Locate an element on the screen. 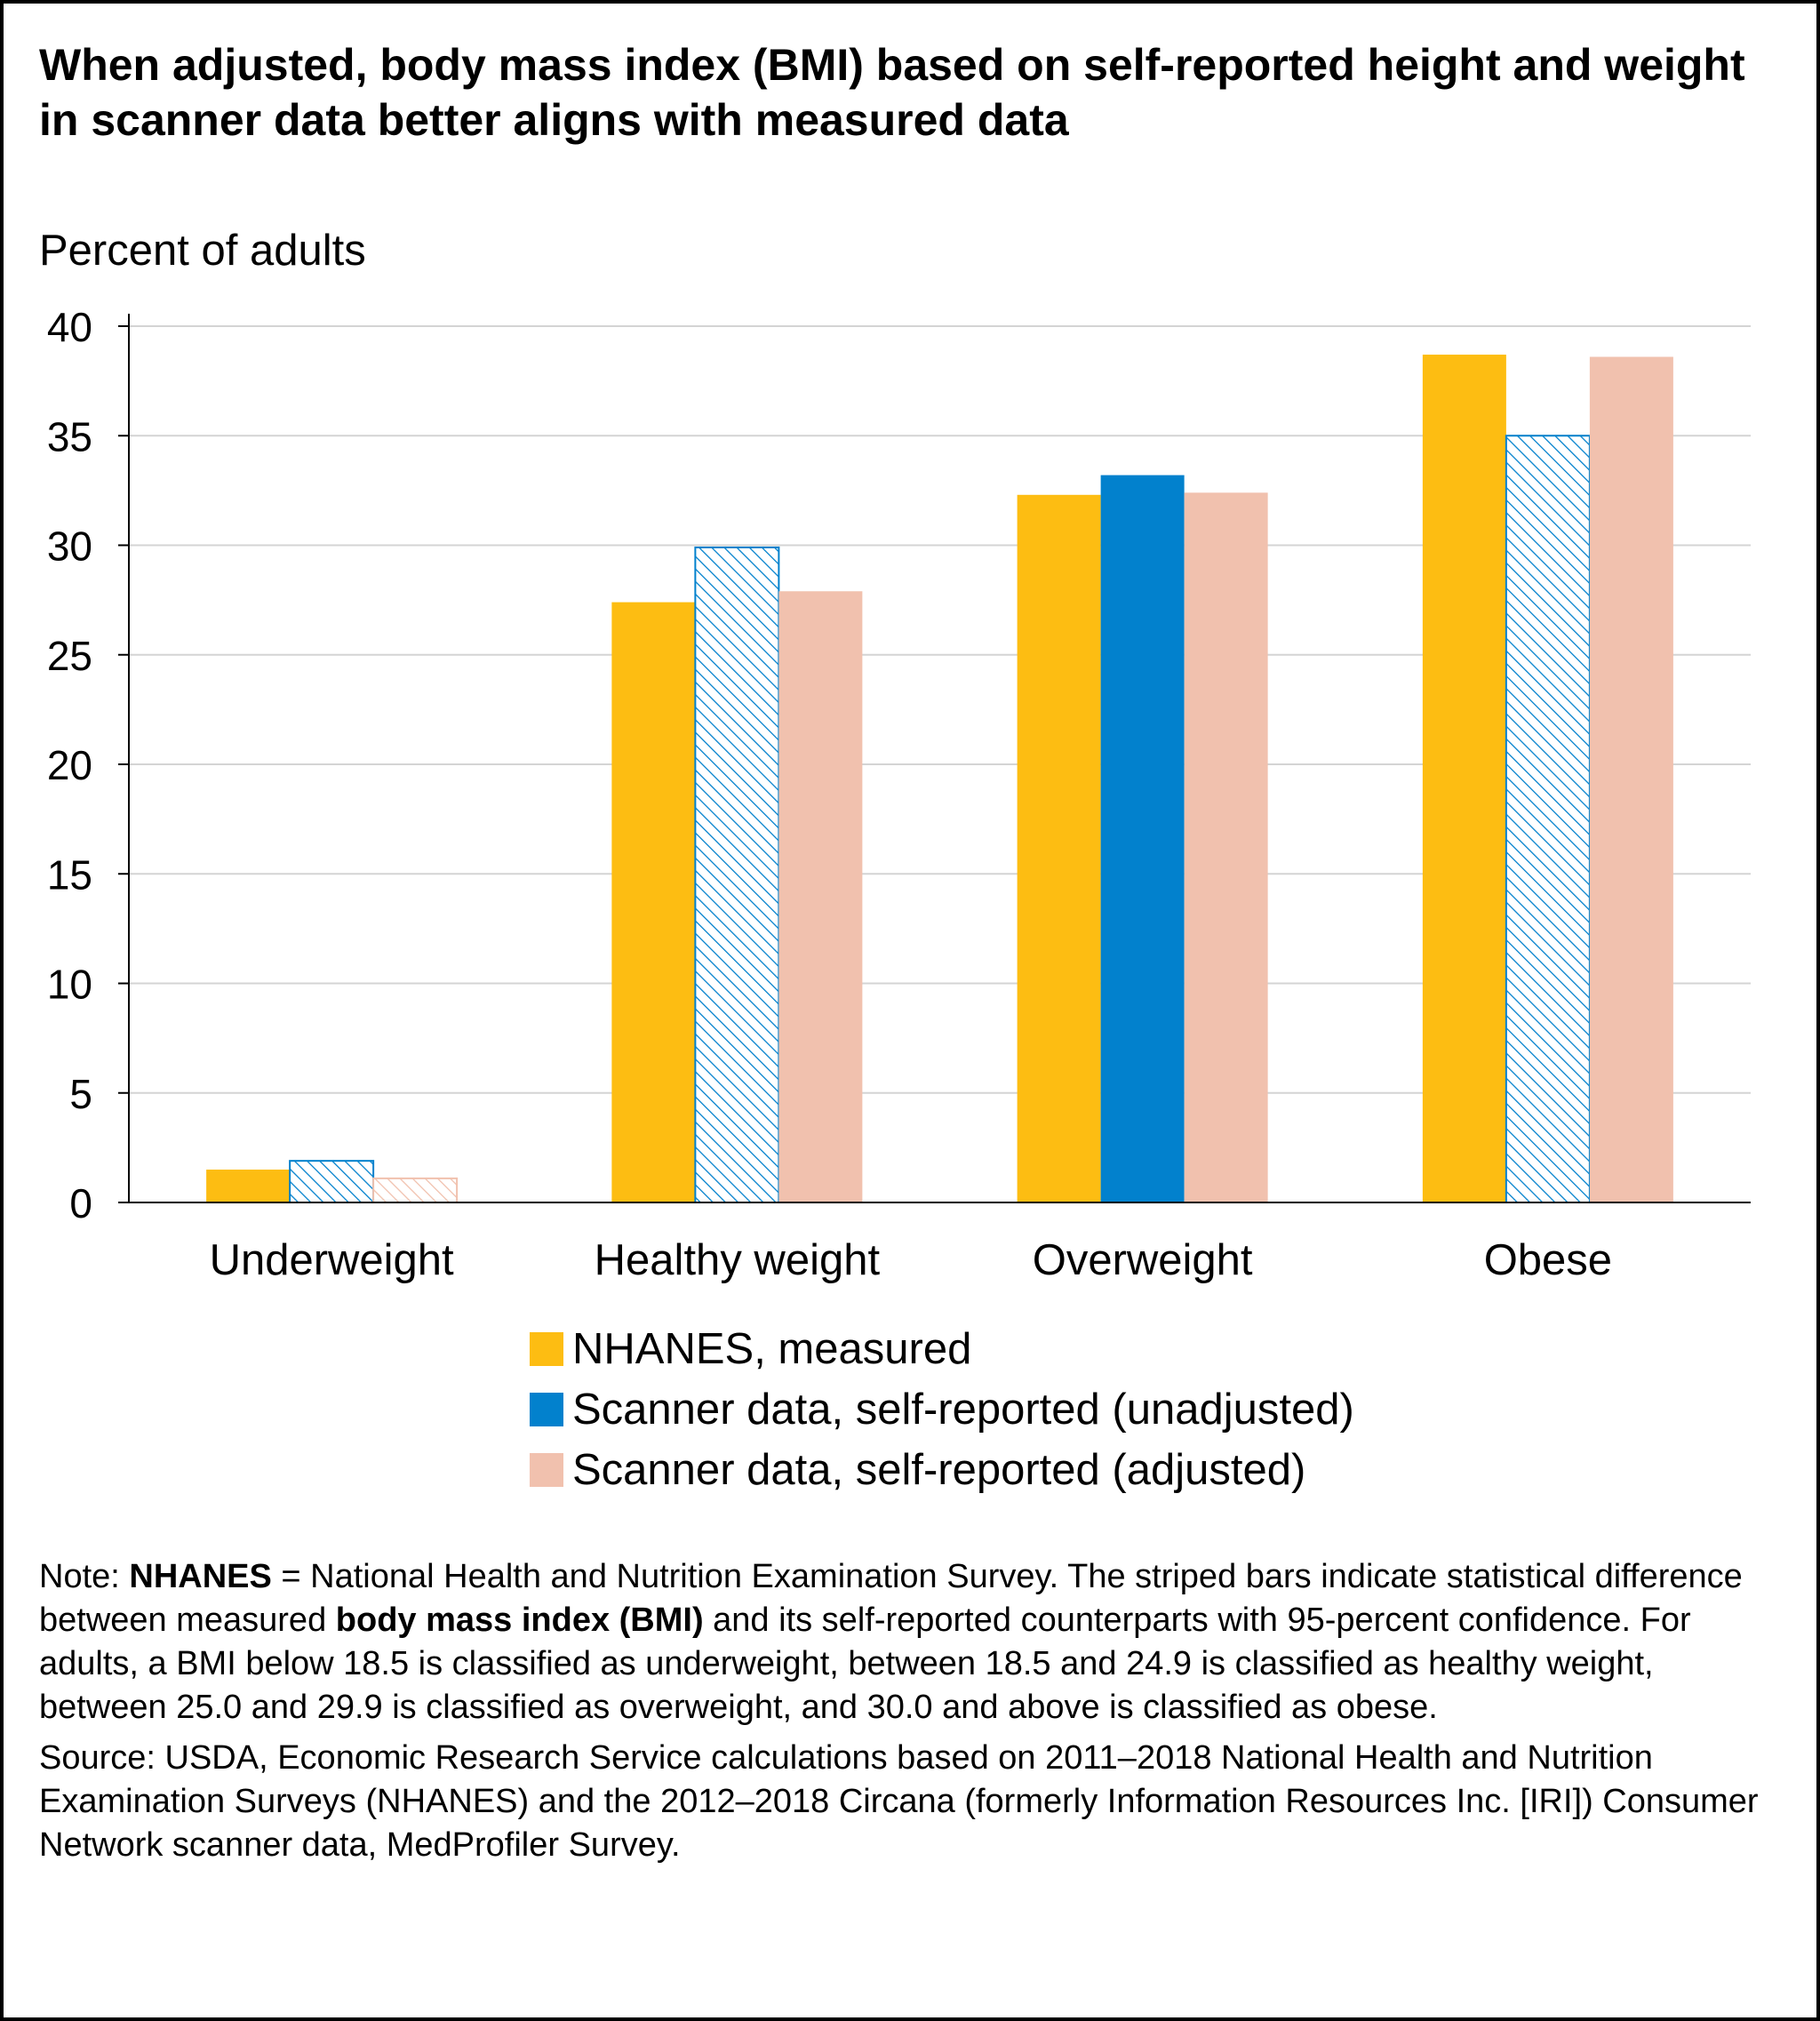  note-prefix: Note: is located at coordinates (84, 1576).